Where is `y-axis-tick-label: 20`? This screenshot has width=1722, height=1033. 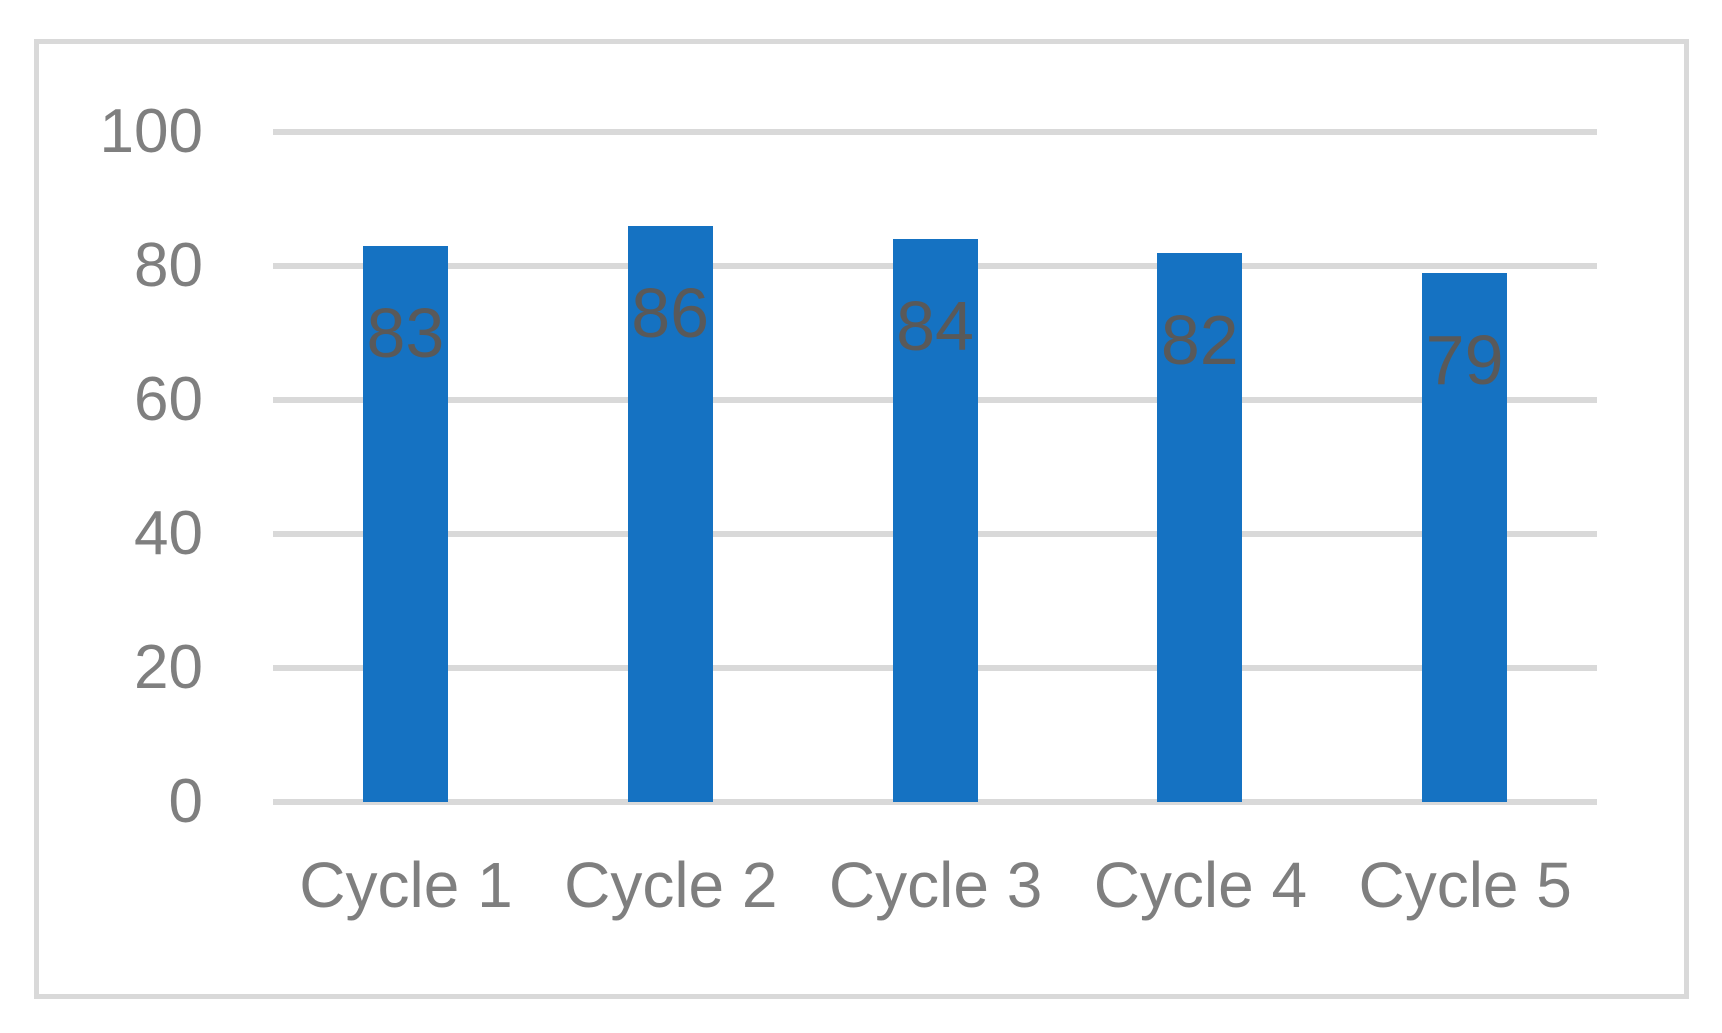 y-axis-tick-label: 20 is located at coordinates (168, 667).